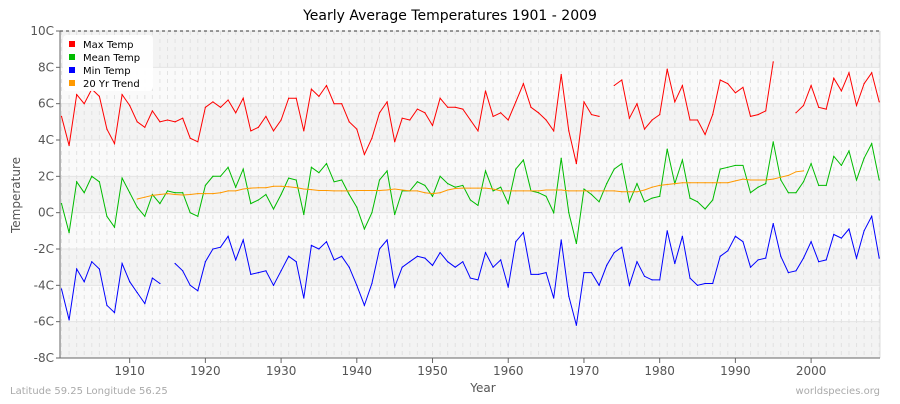 Image resolution: width=900 pixels, height=404 pixels. What do you see at coordinates (432, 371) in the screenshot?
I see `x-tick-label: 1950` at bounding box center [432, 371].